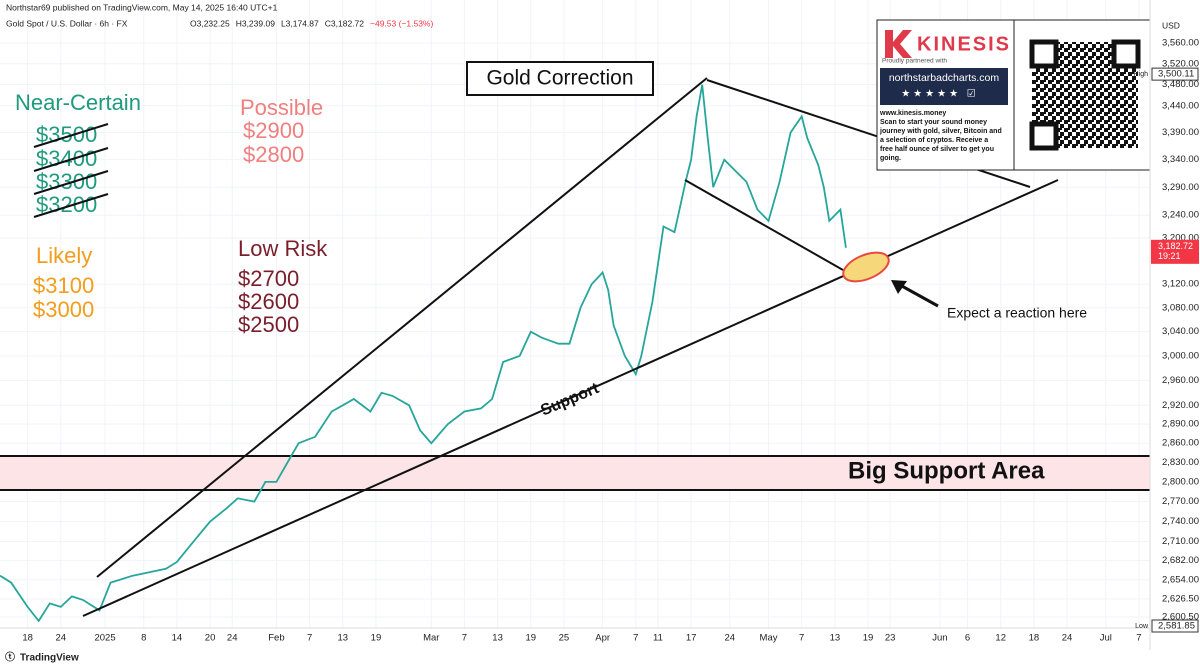  I want to click on ad-line: journey with gold, silver, Bitcoin and, so click(940, 131).